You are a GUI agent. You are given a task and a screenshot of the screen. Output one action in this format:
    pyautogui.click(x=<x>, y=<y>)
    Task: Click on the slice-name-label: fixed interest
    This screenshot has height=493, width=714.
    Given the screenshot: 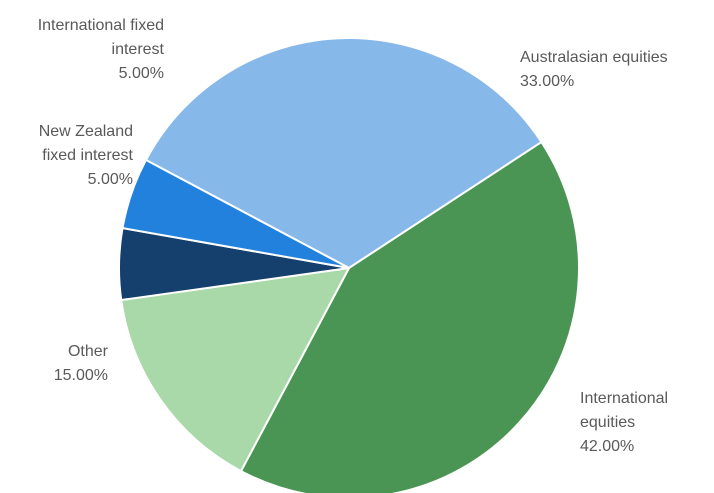 What is the action you would take?
    pyautogui.click(x=87, y=155)
    